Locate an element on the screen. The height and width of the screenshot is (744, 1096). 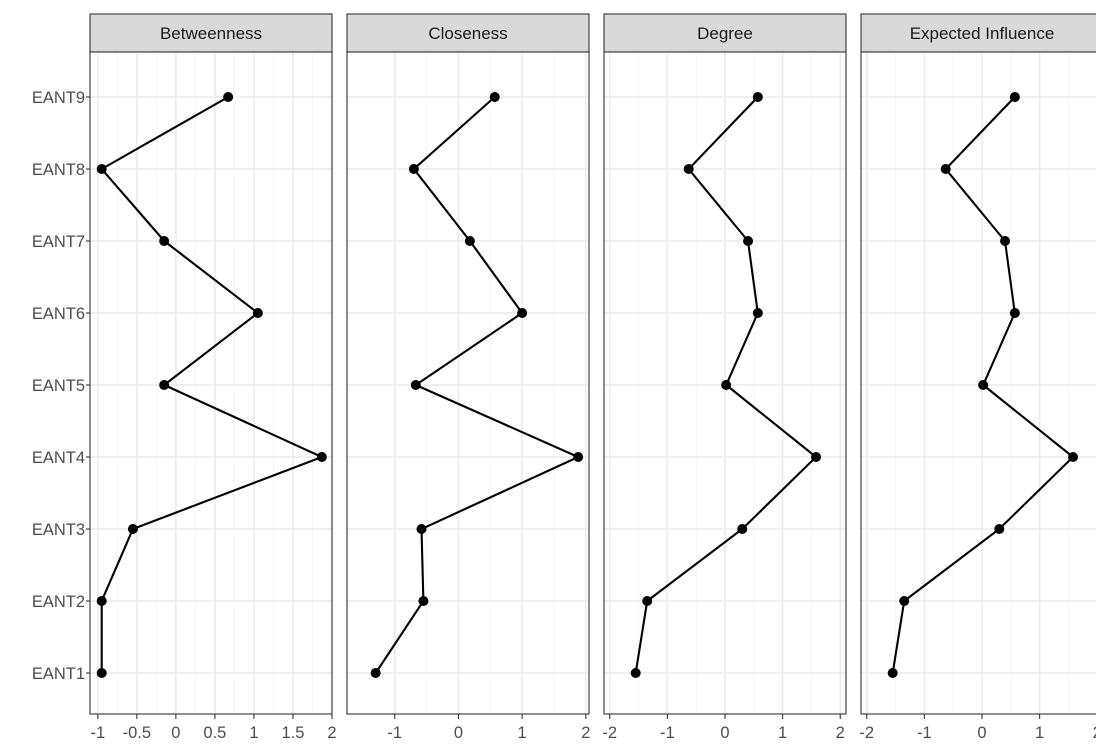
y-tick-label: EANT6 is located at coordinates (58, 314).